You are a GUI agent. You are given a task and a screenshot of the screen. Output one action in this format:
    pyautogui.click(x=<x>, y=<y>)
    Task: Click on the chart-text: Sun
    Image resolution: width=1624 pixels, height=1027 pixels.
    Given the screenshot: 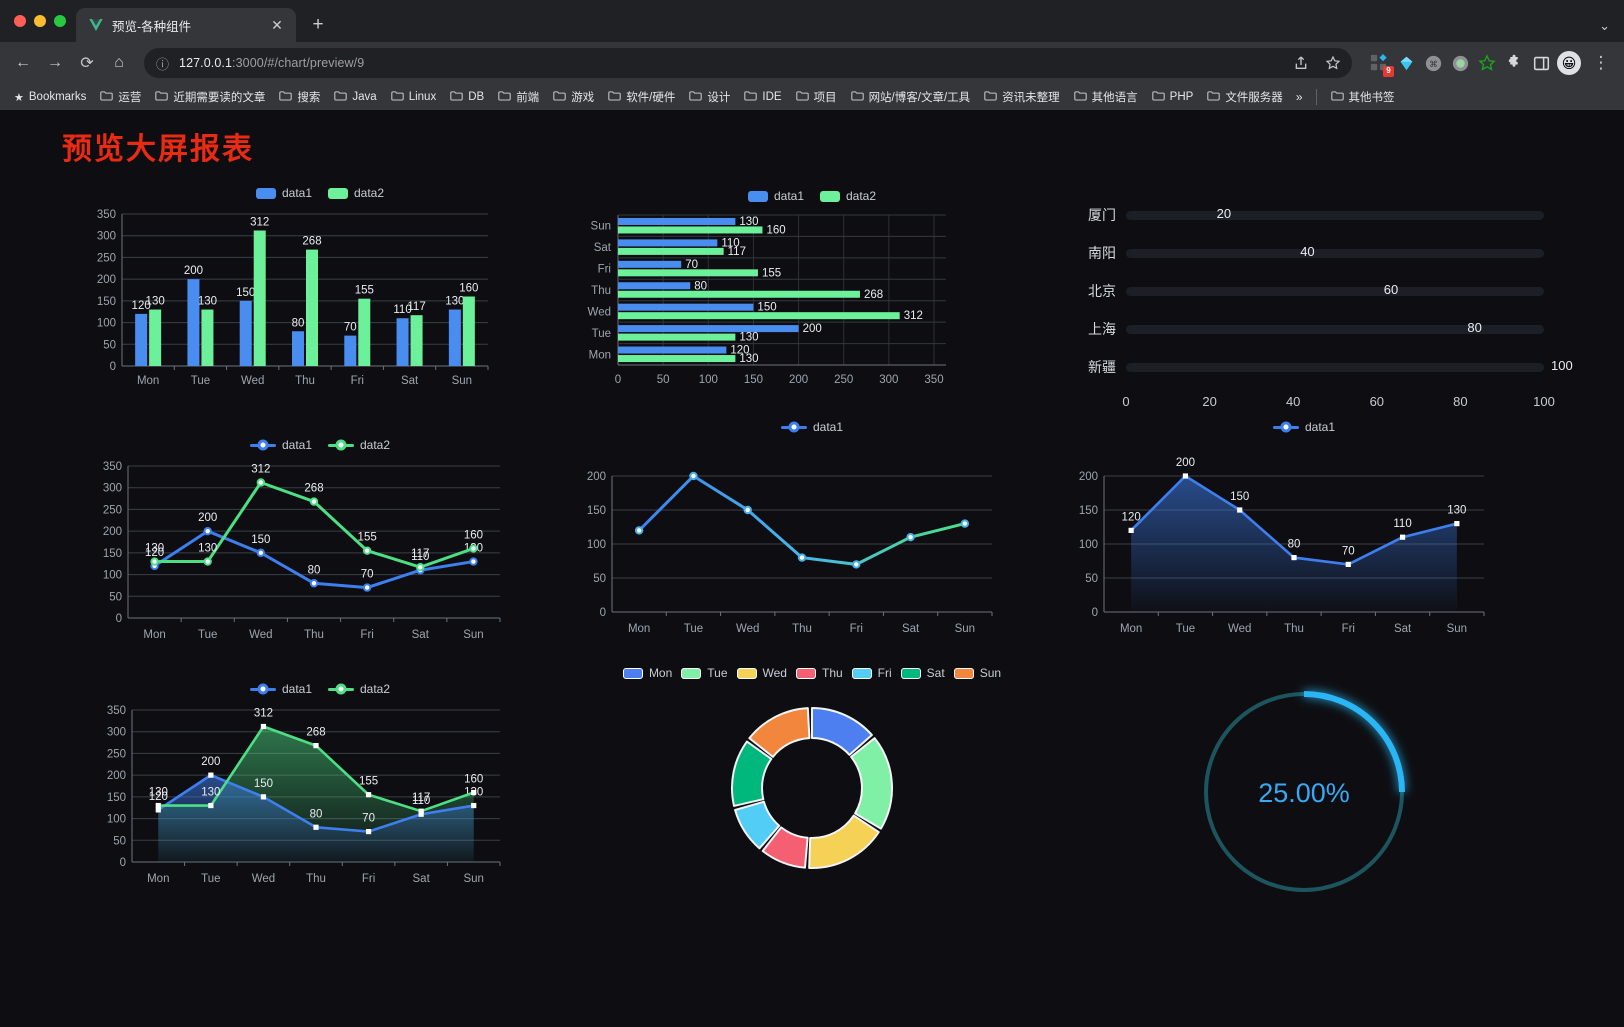 What is the action you would take?
    pyautogui.click(x=462, y=381)
    